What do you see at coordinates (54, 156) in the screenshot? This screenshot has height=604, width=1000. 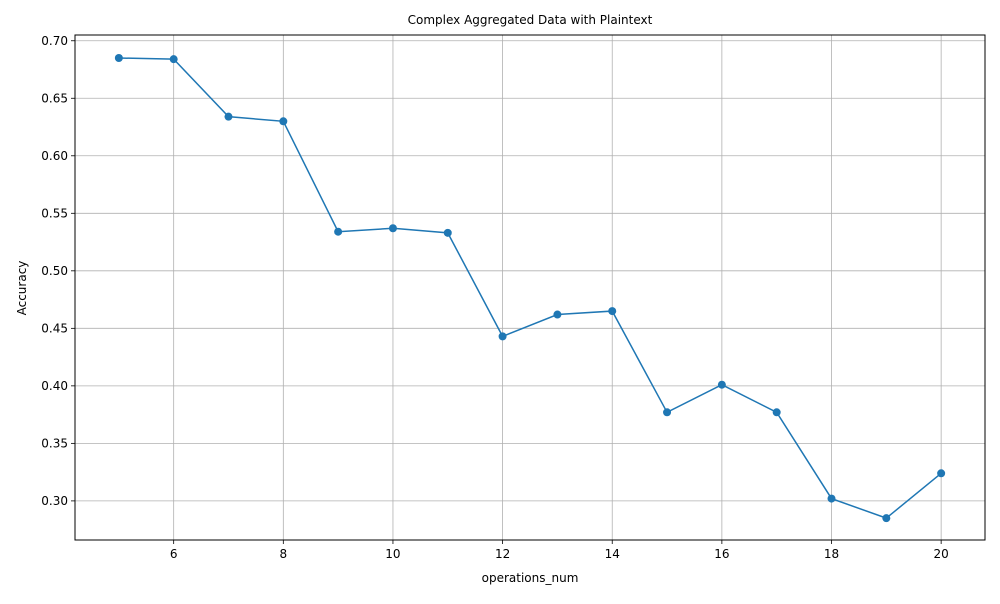 I see `y-tick-label: 0.60` at bounding box center [54, 156].